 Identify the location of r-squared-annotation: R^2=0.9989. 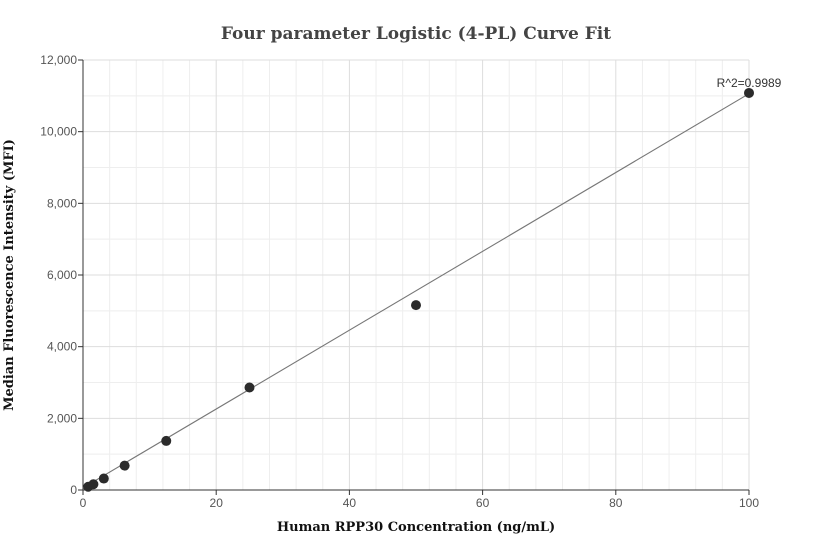
(749, 83).